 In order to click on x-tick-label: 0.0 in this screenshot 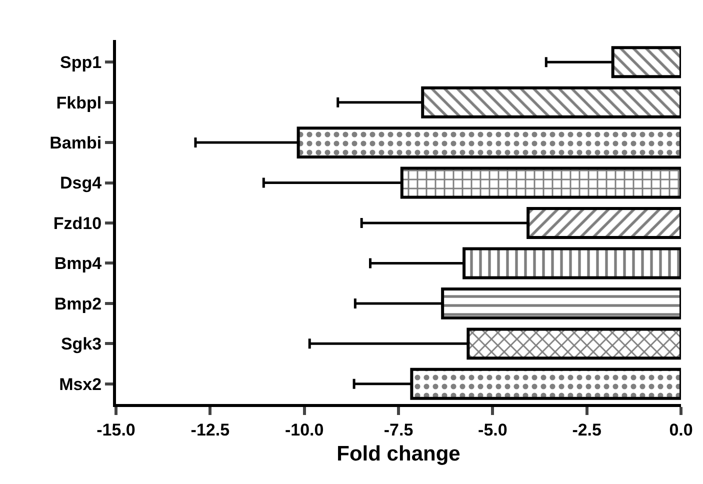, I will do `click(681, 430)`.